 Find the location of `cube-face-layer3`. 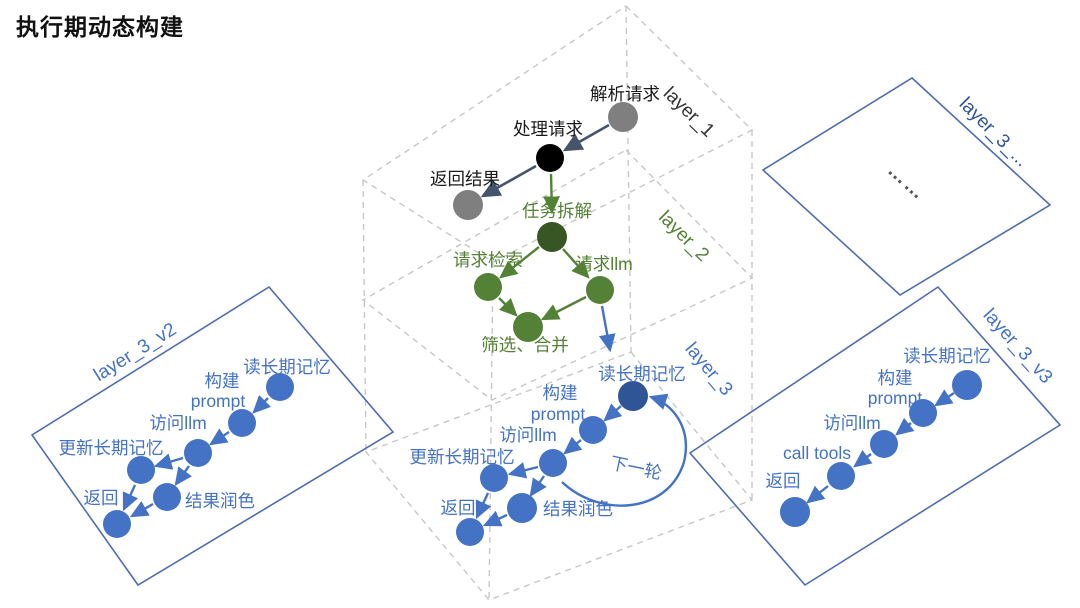

cube-face-layer3 is located at coordinates (559, 476).